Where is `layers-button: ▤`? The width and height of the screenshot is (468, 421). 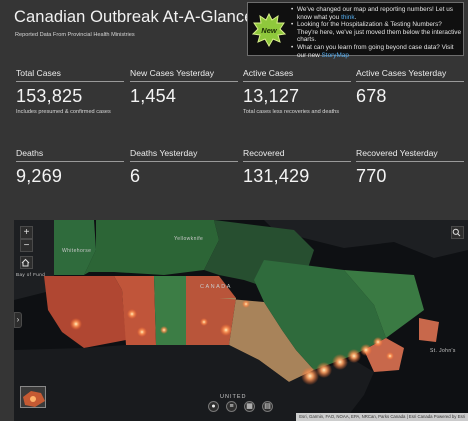 layers-button: ▤ is located at coordinates (267, 406).